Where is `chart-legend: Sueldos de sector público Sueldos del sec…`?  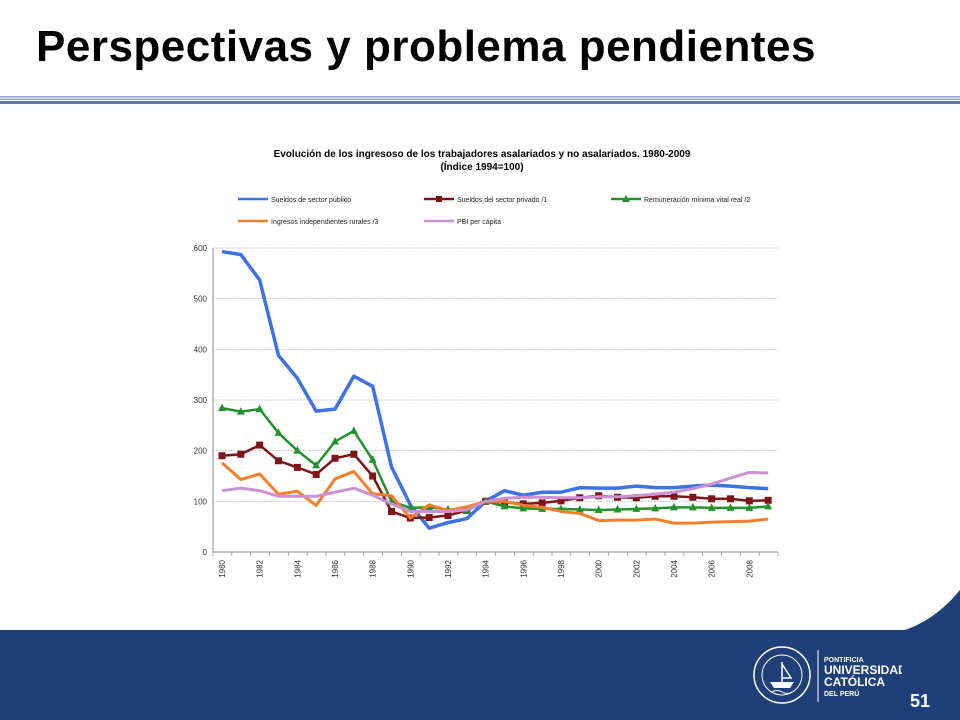
chart-legend: Sueldos de sector público Sueldos del sec… is located at coordinates (494, 210).